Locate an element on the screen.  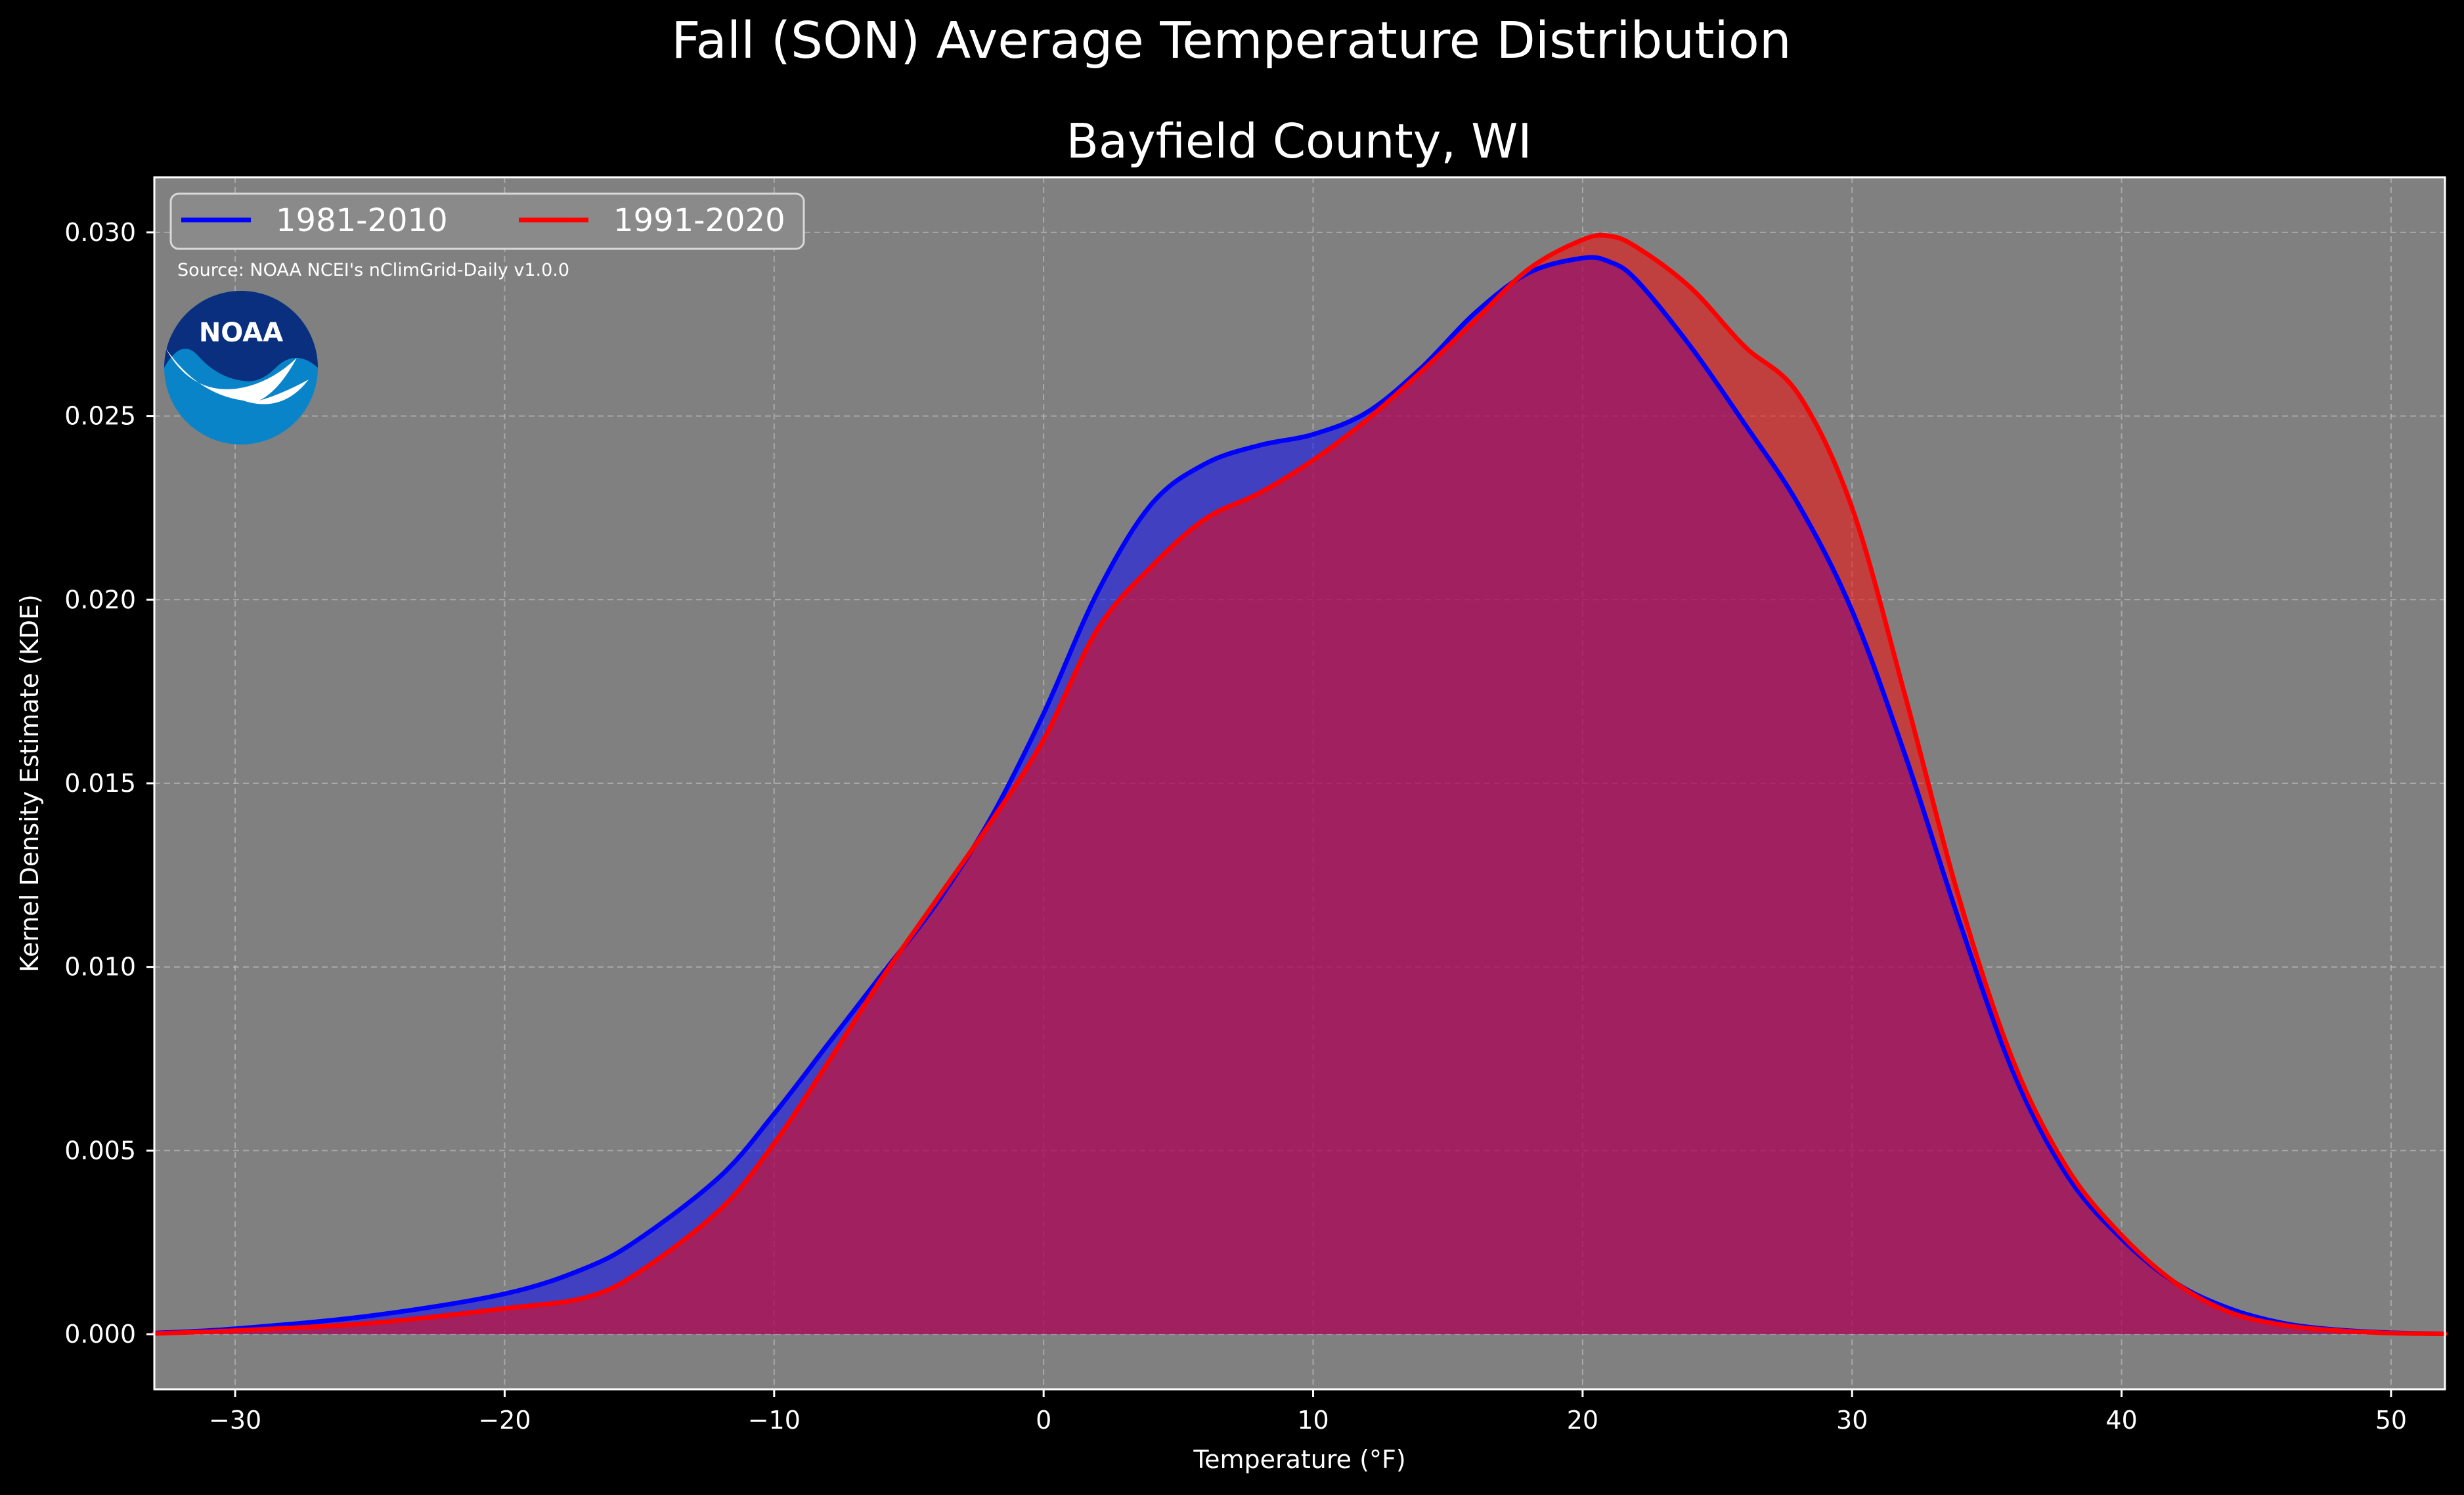
x-axis-label: Temperature (°F) is located at coordinates (1299, 1459).